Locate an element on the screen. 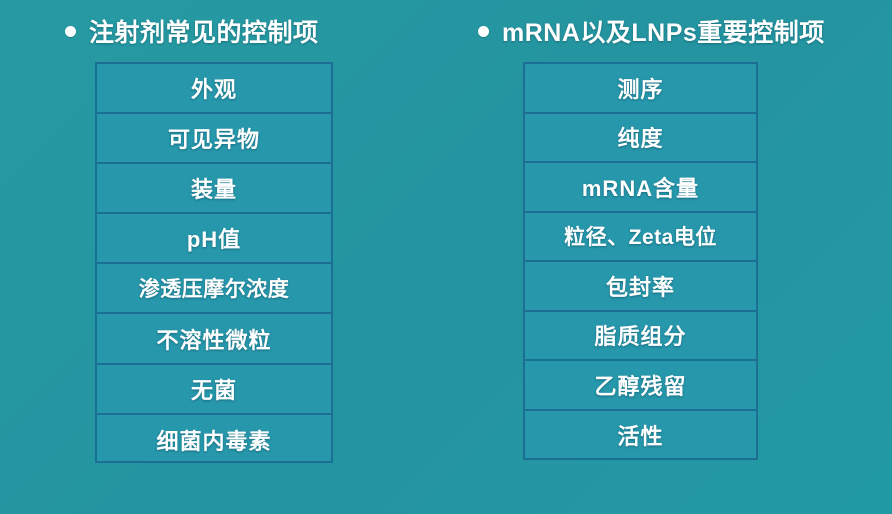  list-item: 活性 is located at coordinates (640, 434).